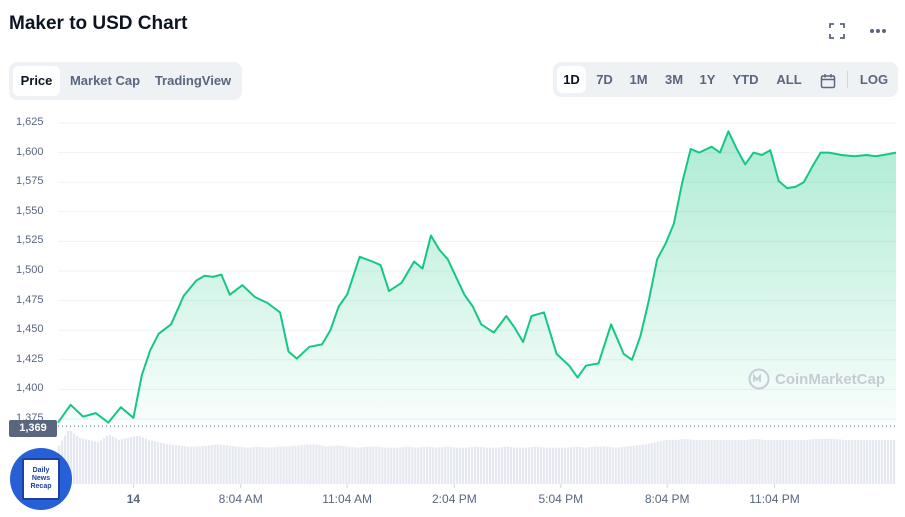  I want to click on y-tick-label: 1,600, so click(30, 151).